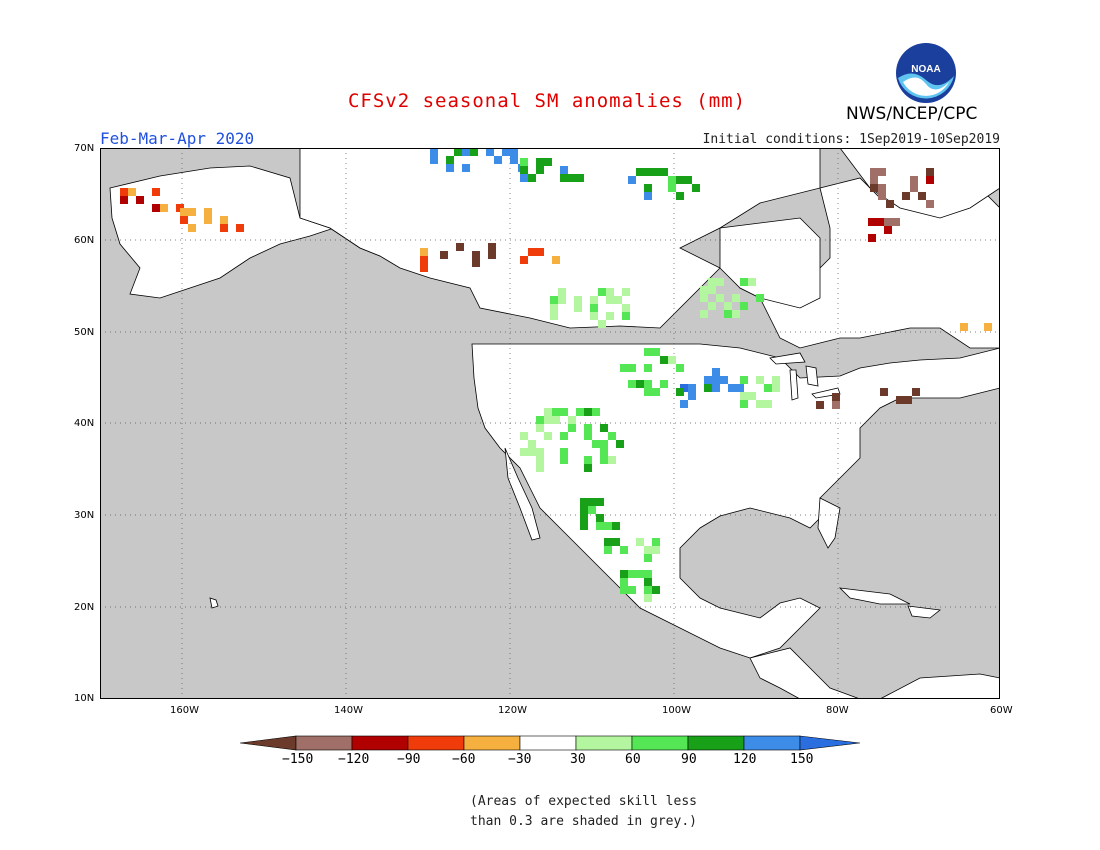 This screenshot has height=850, width=1100. Describe the element at coordinates (805, 673) in the screenshot. I see `central-america-land` at that location.